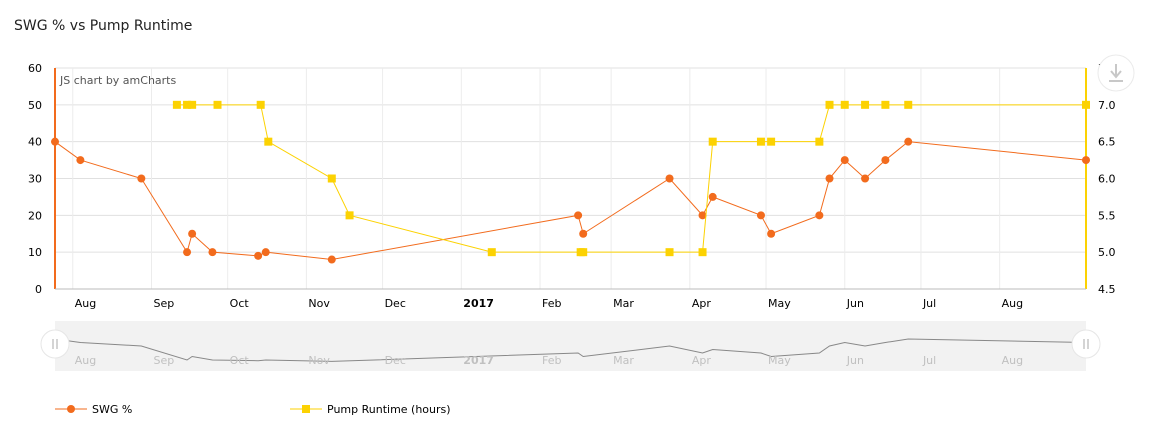 Image resolution: width=1156 pixels, height=444 pixels. I want to click on x-tick-label: Oct, so click(240, 303).